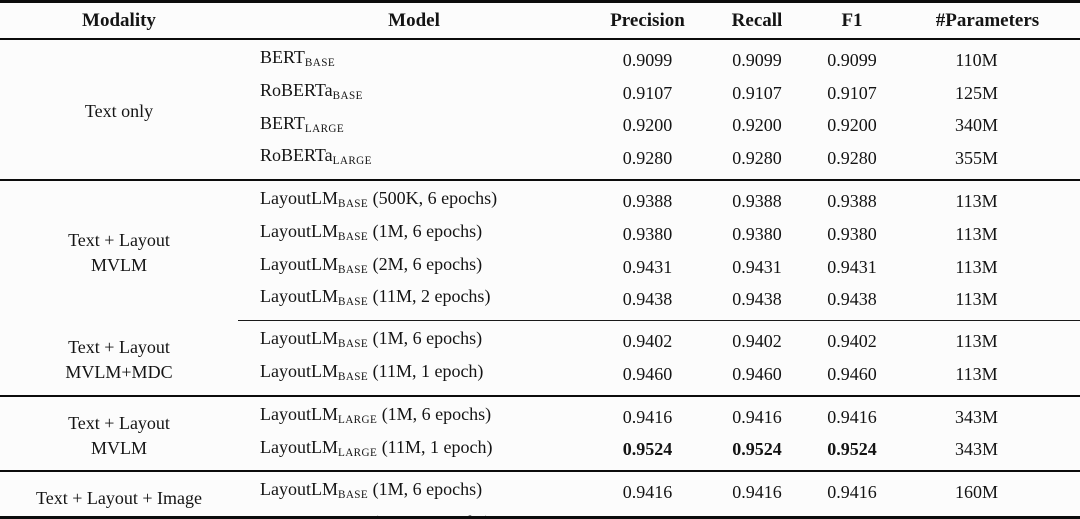 This screenshot has height=519, width=1080. Describe the element at coordinates (371, 264) in the screenshot. I see `model-cell: LayoutLMBASE (2M, 6 epochs)` at that location.